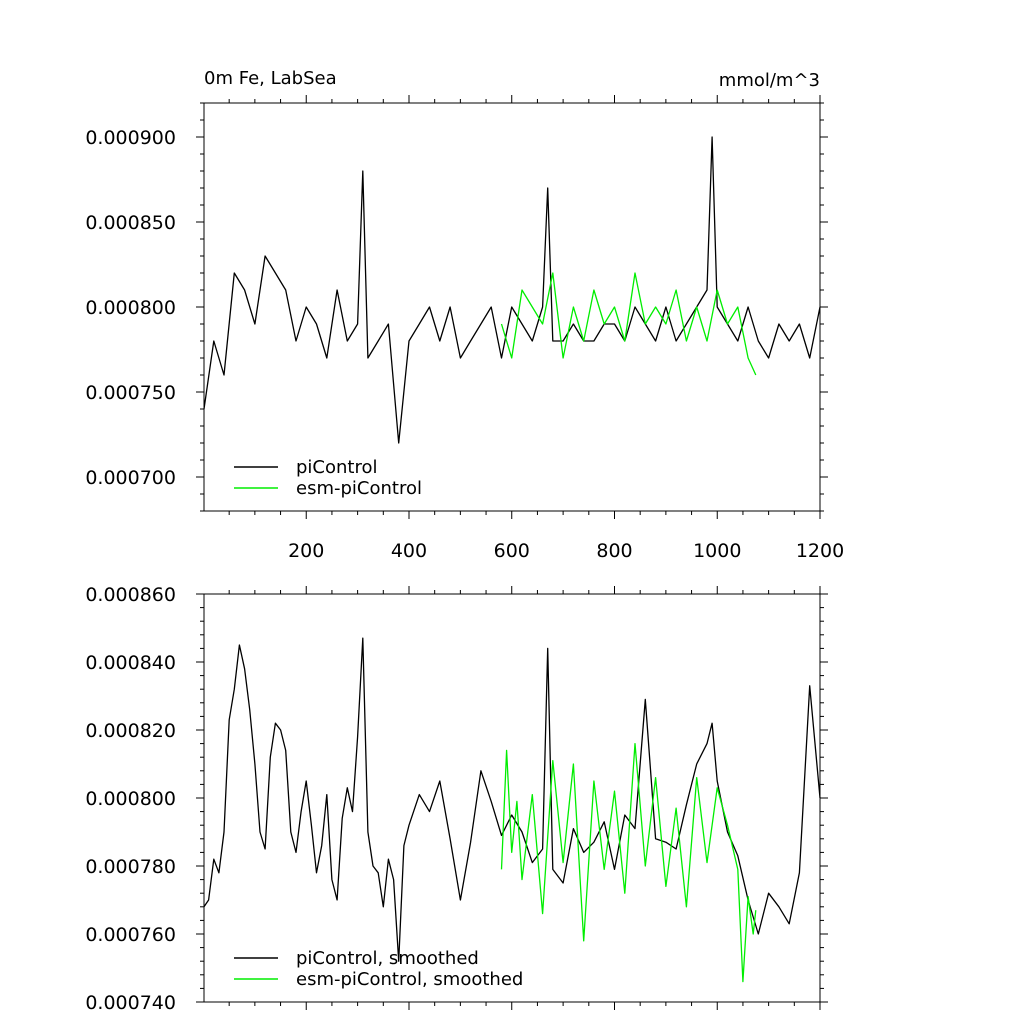 The image size is (1024, 1024). What do you see at coordinates (130, 393) in the screenshot?
I see `y-tick-label: 0.000750` at bounding box center [130, 393].